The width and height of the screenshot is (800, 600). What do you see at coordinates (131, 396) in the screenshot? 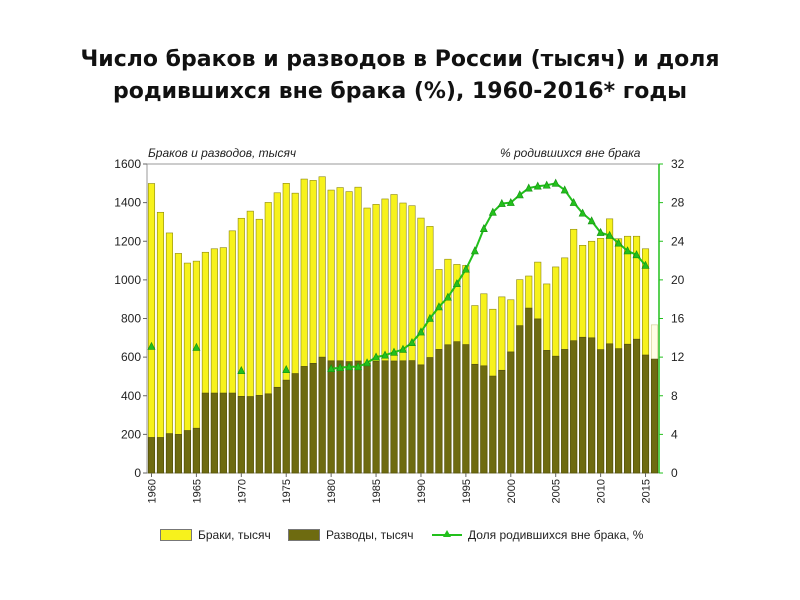
I see `left-tick-label: 400` at bounding box center [131, 396].